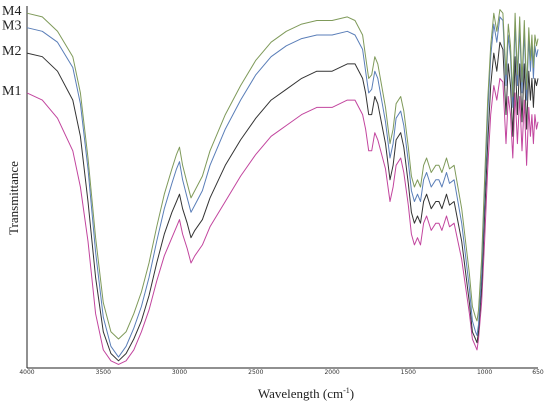 The width and height of the screenshot is (550, 409). I want to click on series-label-m4: M4, so click(11, 11).